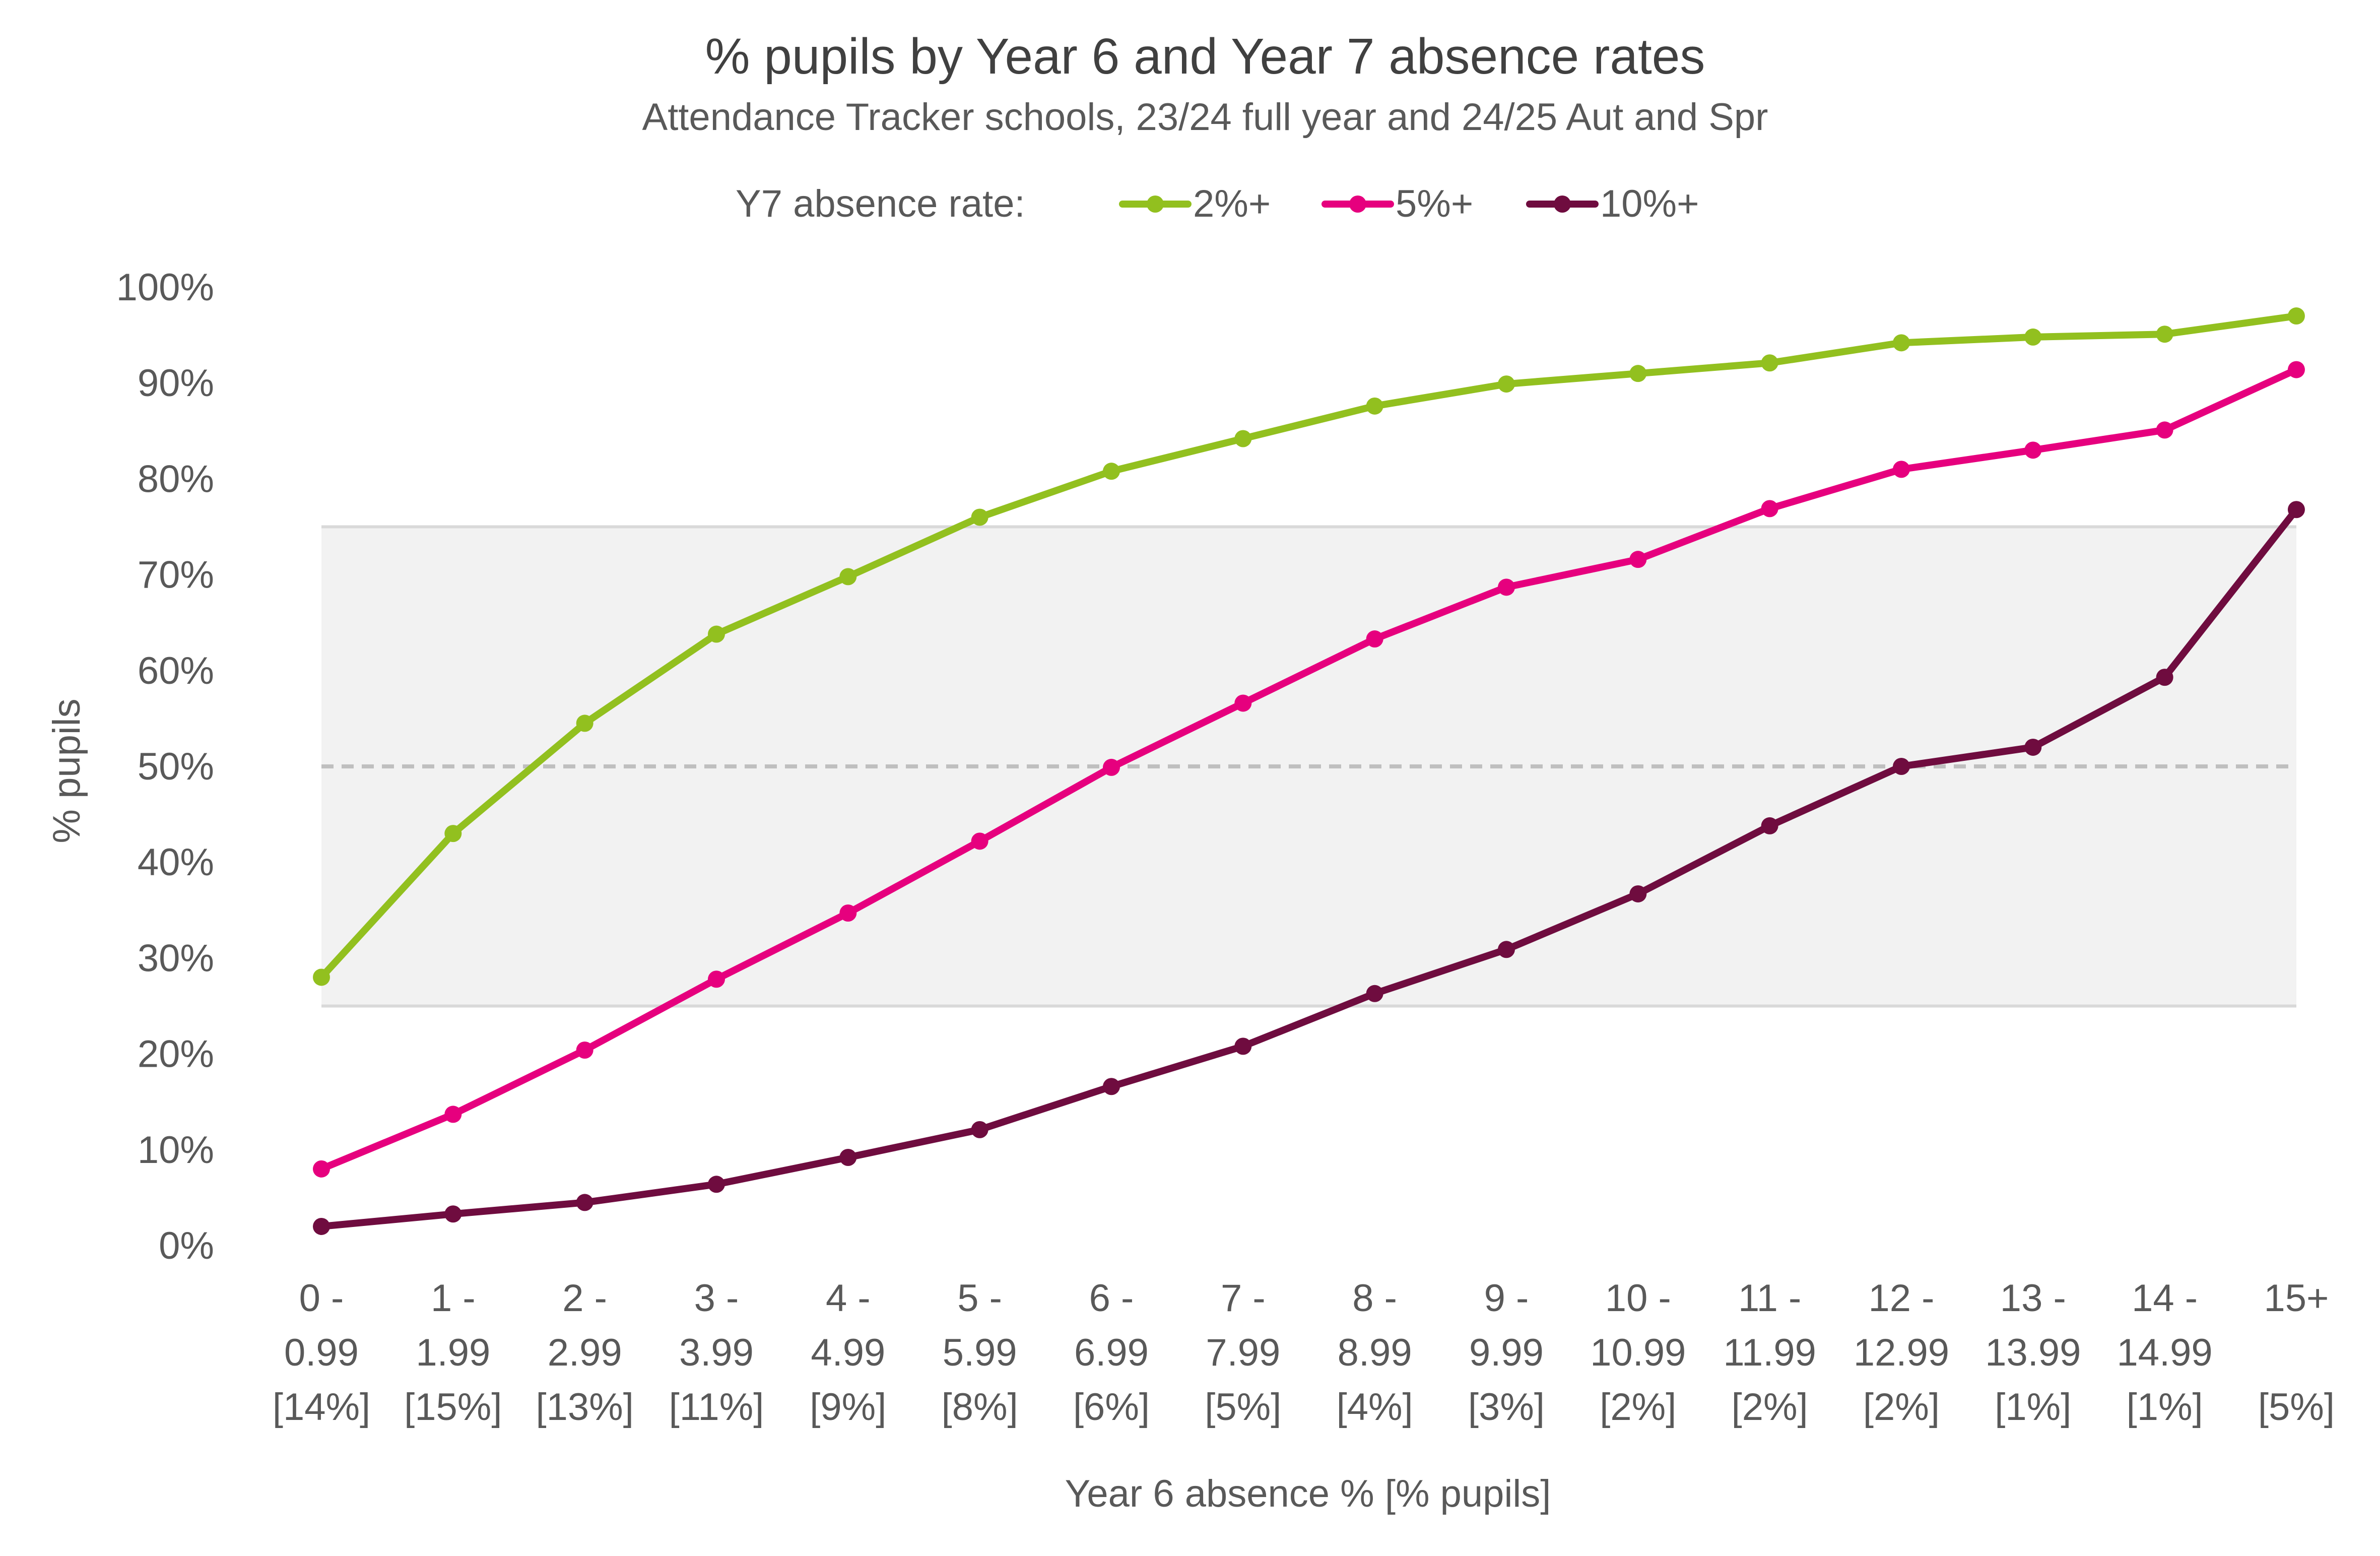 The height and width of the screenshot is (1556, 2380). I want to click on x-tick-label: 4 -, so click(848, 1298).